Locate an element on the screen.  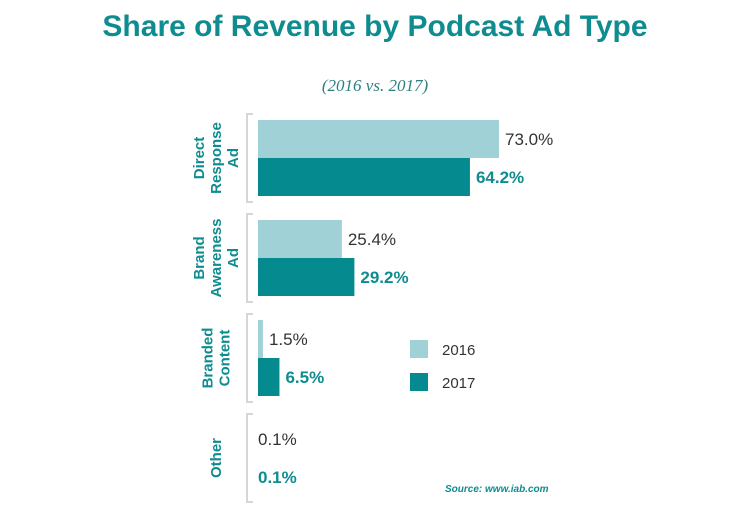
chart-title: Share of Revenue by Podcast Ad Type is located at coordinates (375, 26).